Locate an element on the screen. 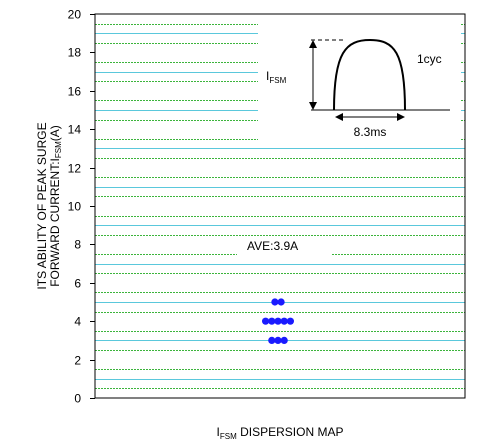  y-tick-label: 8 is located at coordinates (77, 245).